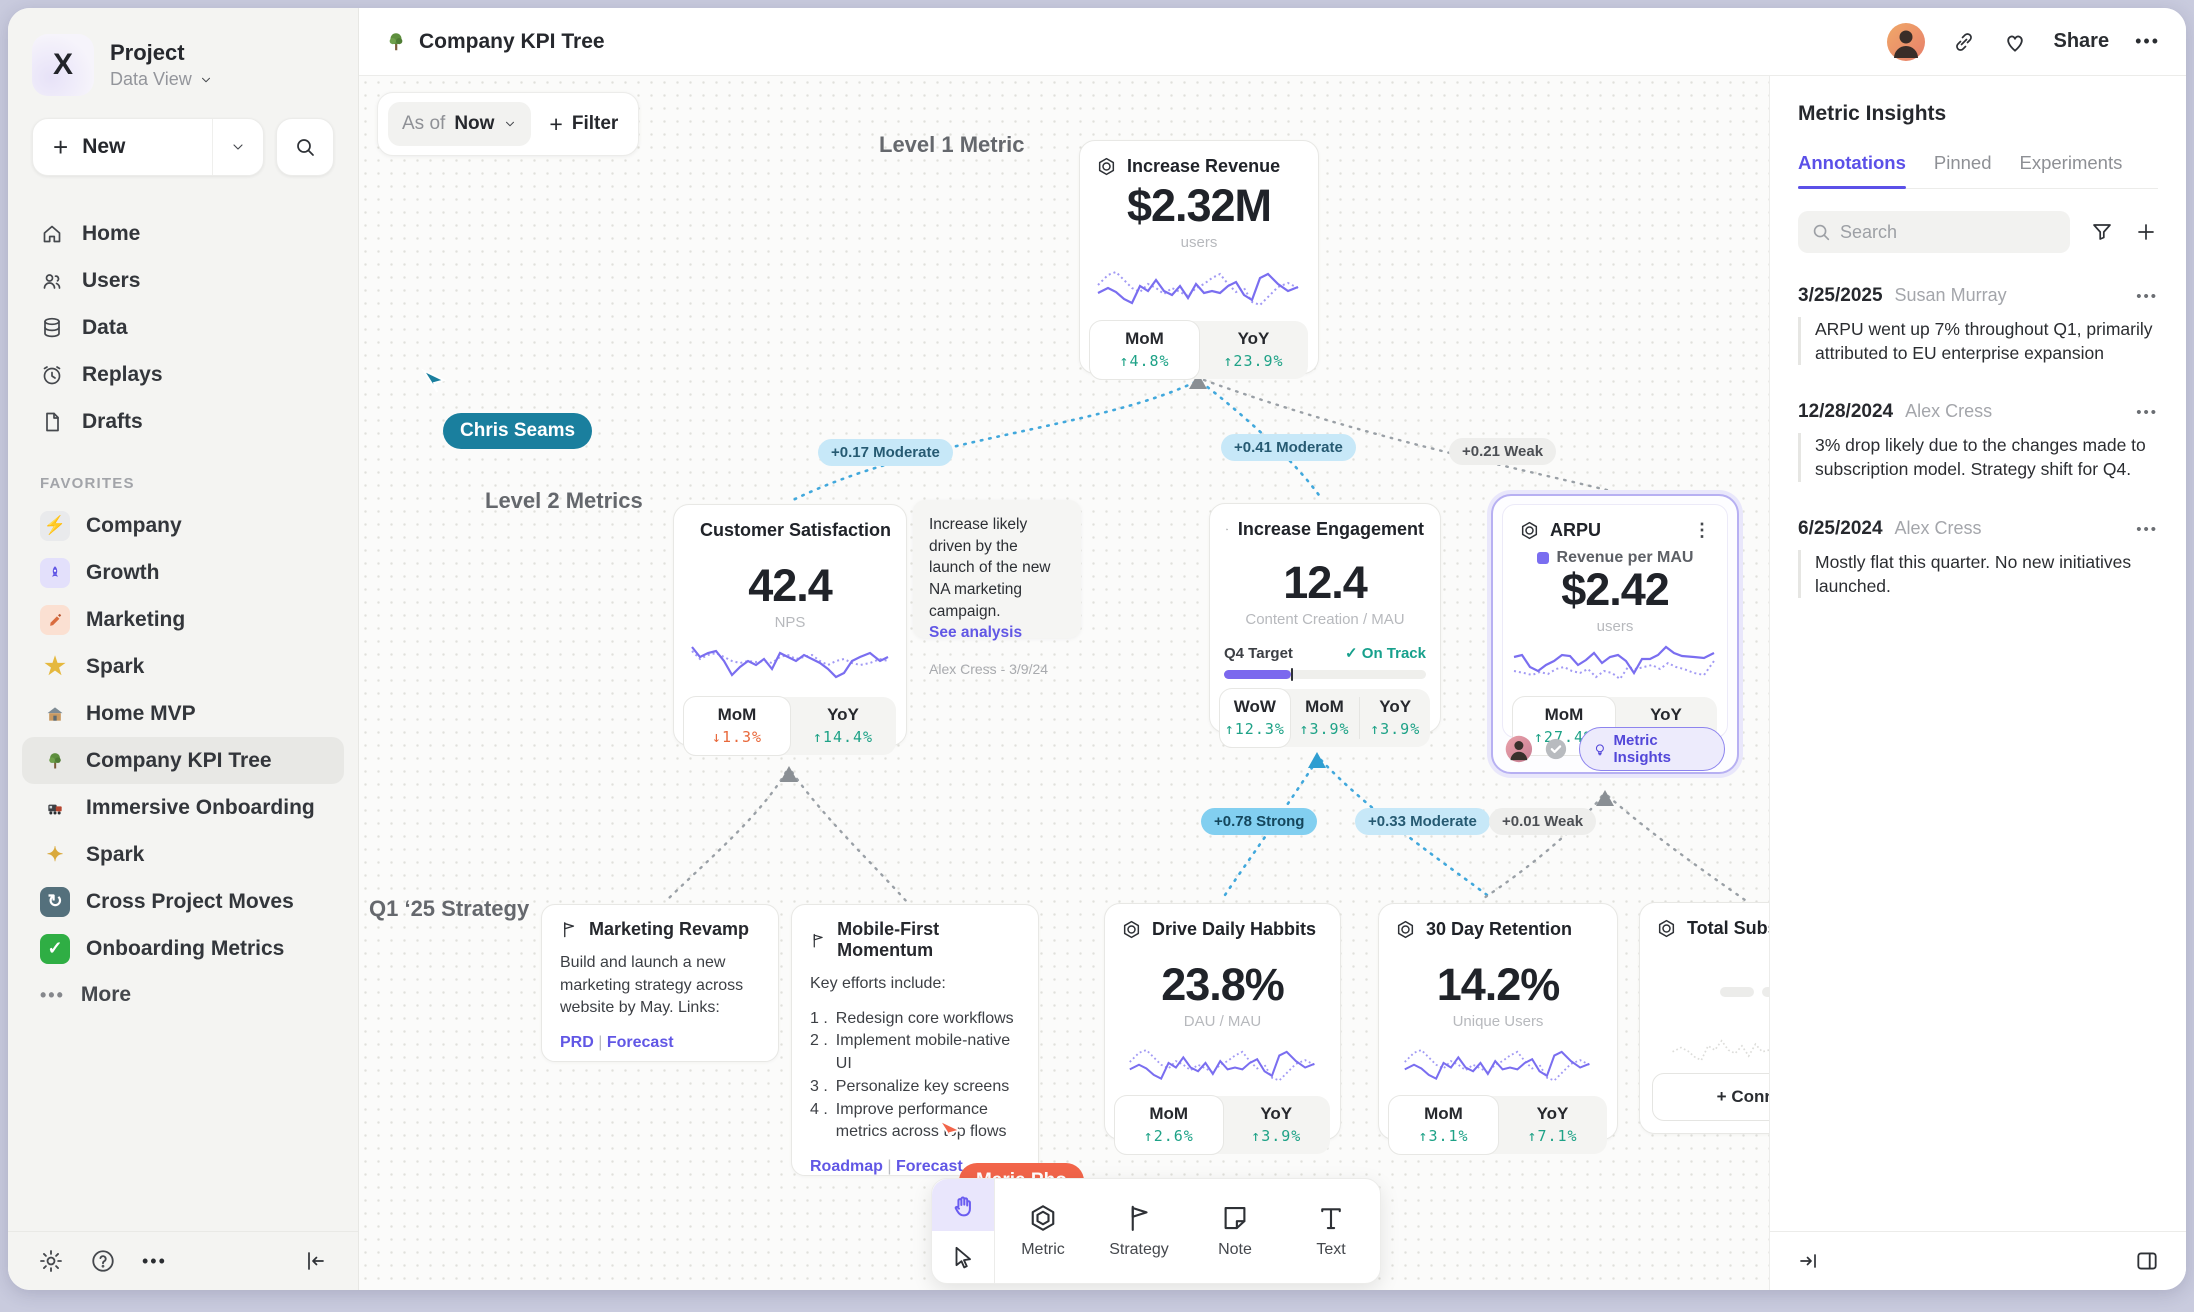 This screenshot has height=1312, width=2194. What do you see at coordinates (86, 994) in the screenshot?
I see `sidebar-more-button: ••• More` at bounding box center [86, 994].